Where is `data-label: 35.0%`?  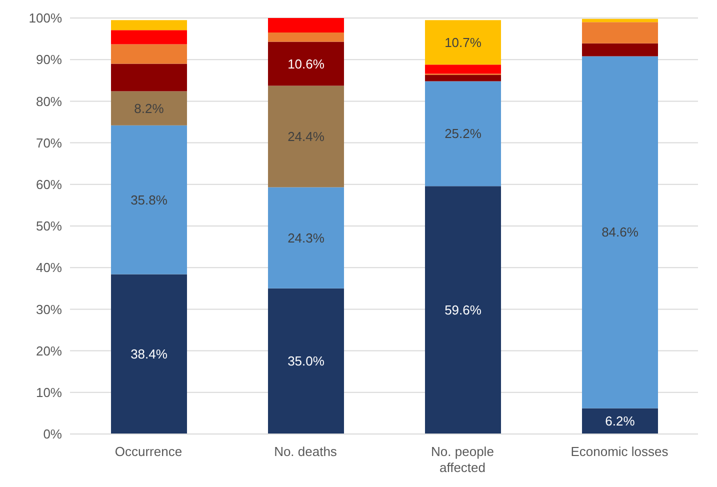 data-label: 35.0% is located at coordinates (306, 361).